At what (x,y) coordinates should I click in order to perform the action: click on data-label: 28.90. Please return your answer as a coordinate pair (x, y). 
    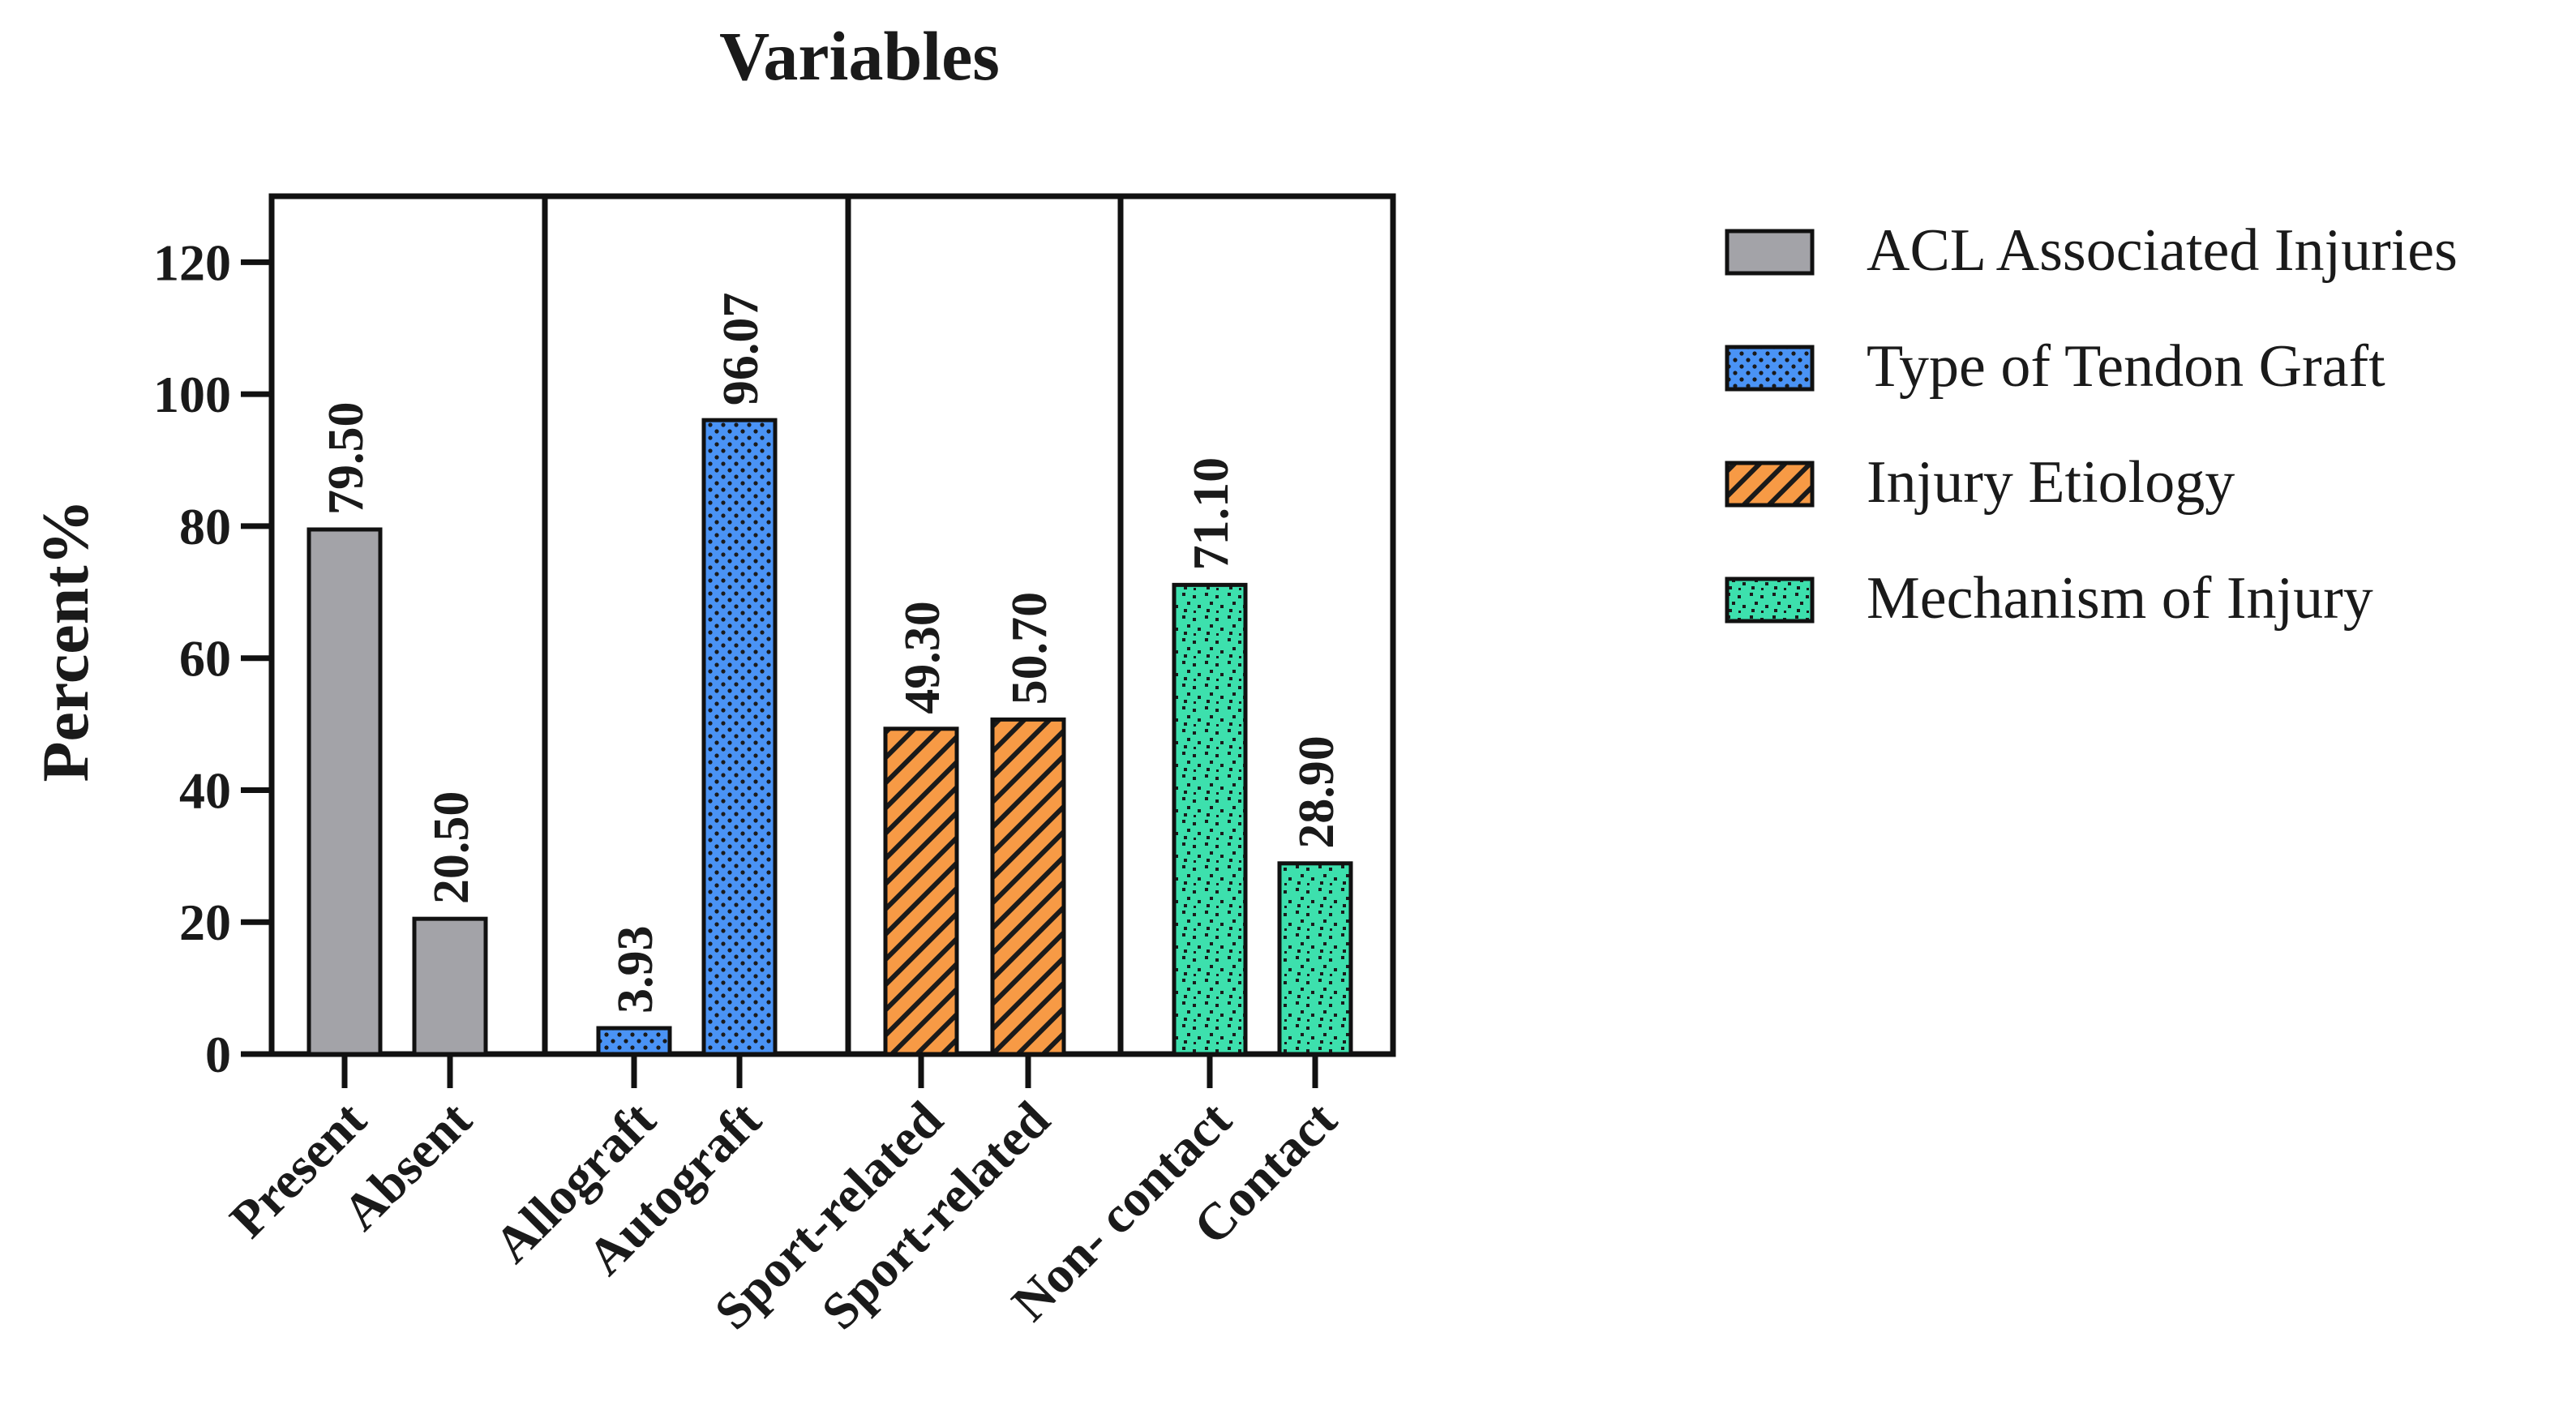
    Looking at the image, I should click on (1316, 792).